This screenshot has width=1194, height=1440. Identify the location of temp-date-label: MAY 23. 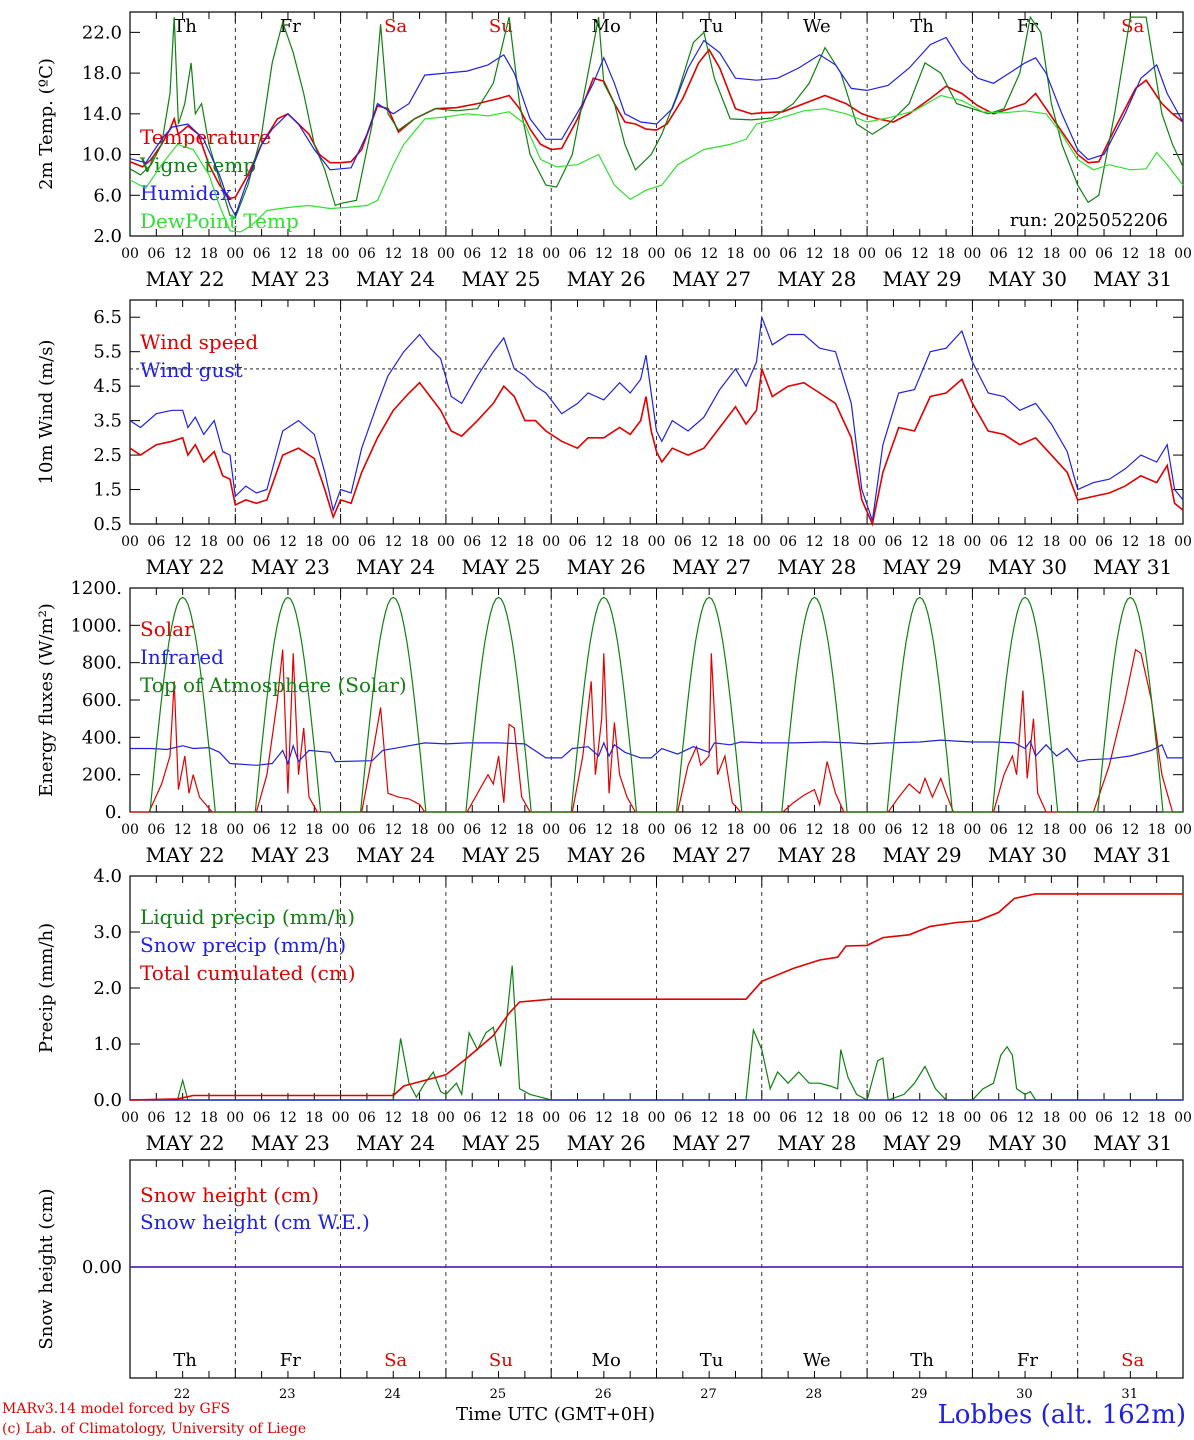
(290, 279).